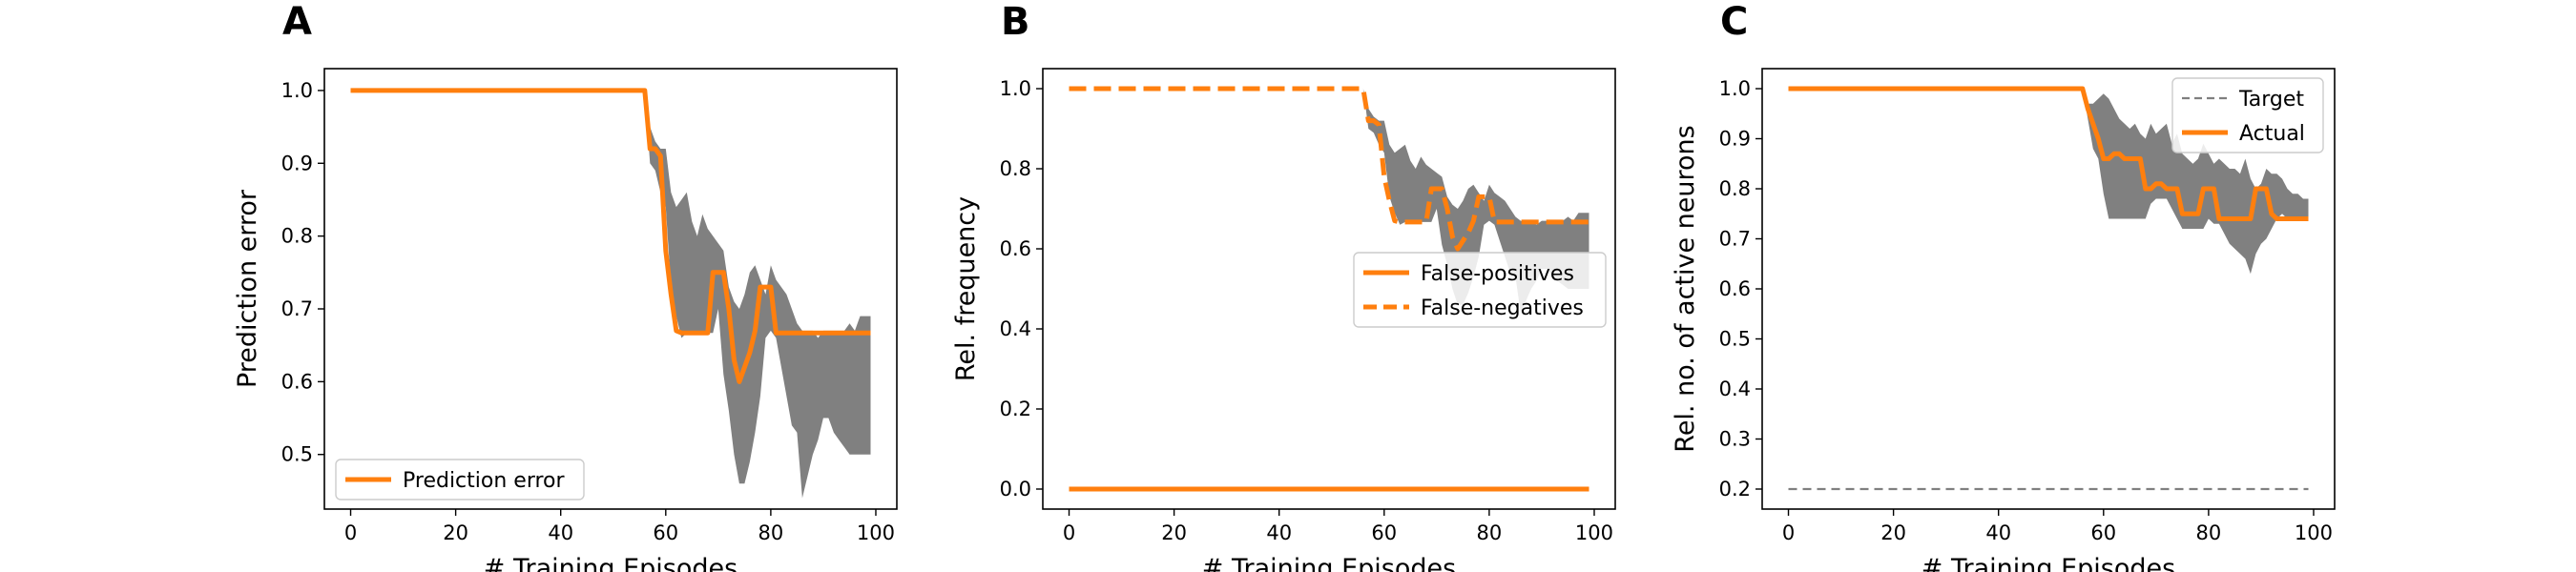 The image size is (2576, 572). Describe the element at coordinates (1015, 489) in the screenshot. I see `y-tick-label: 0.0` at that location.